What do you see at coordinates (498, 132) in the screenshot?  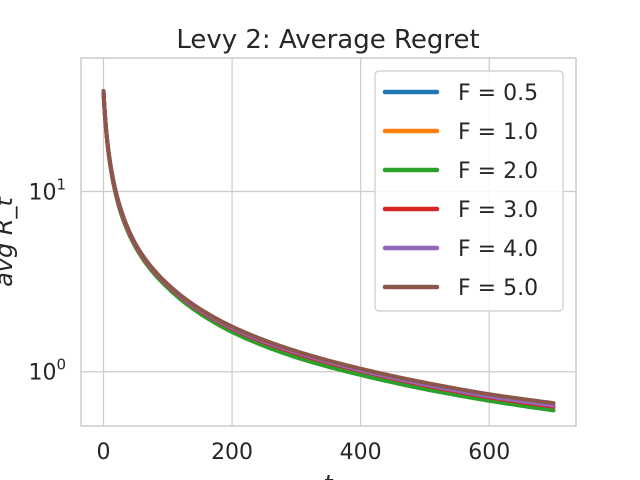 I see `legend-label: F = 1.0` at bounding box center [498, 132].